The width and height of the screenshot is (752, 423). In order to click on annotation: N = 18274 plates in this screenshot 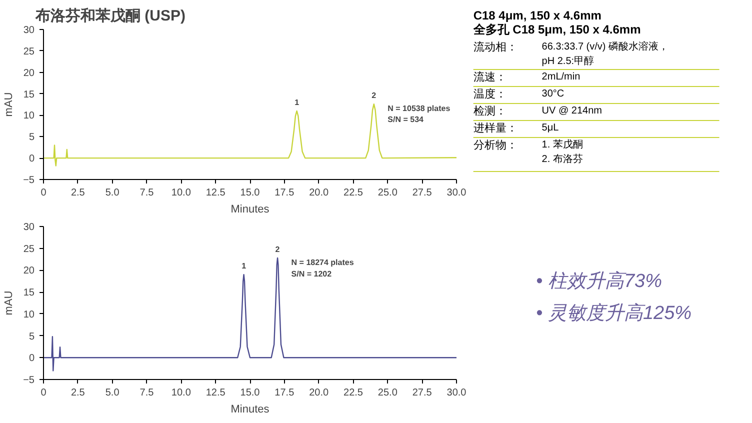, I will do `click(322, 262)`.